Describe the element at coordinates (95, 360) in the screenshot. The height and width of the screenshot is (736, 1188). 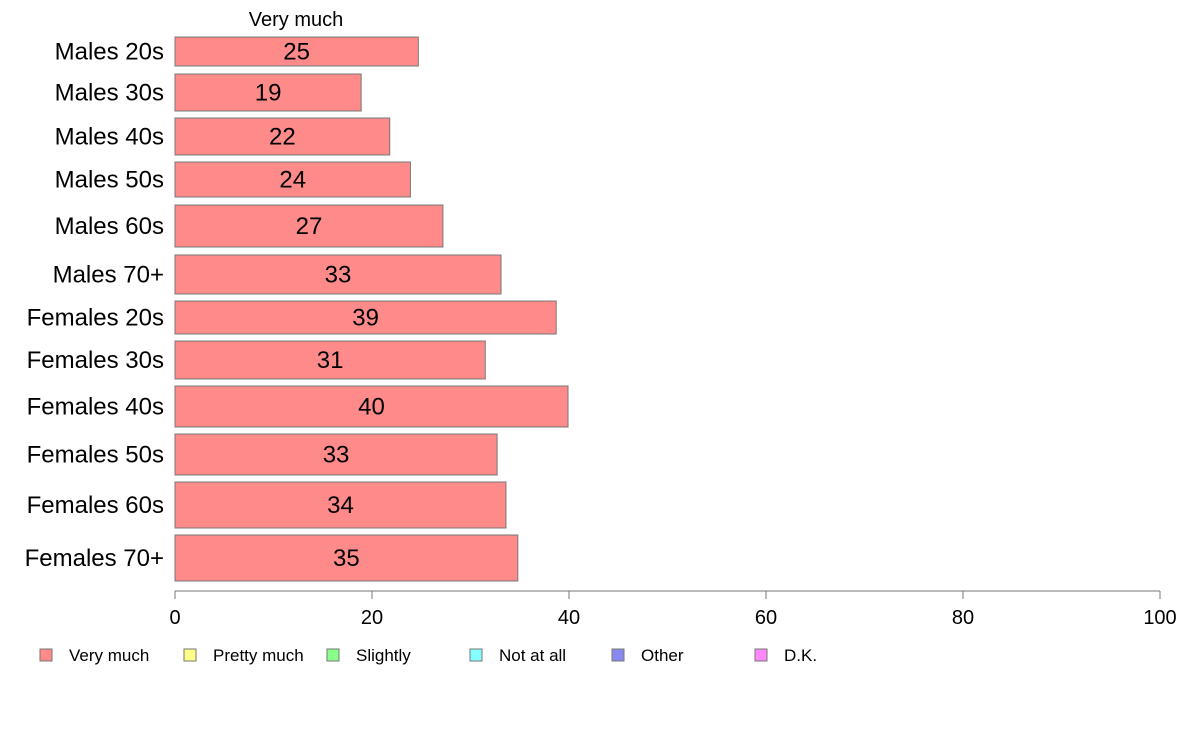
I see `category-label: Females 30s` at that location.